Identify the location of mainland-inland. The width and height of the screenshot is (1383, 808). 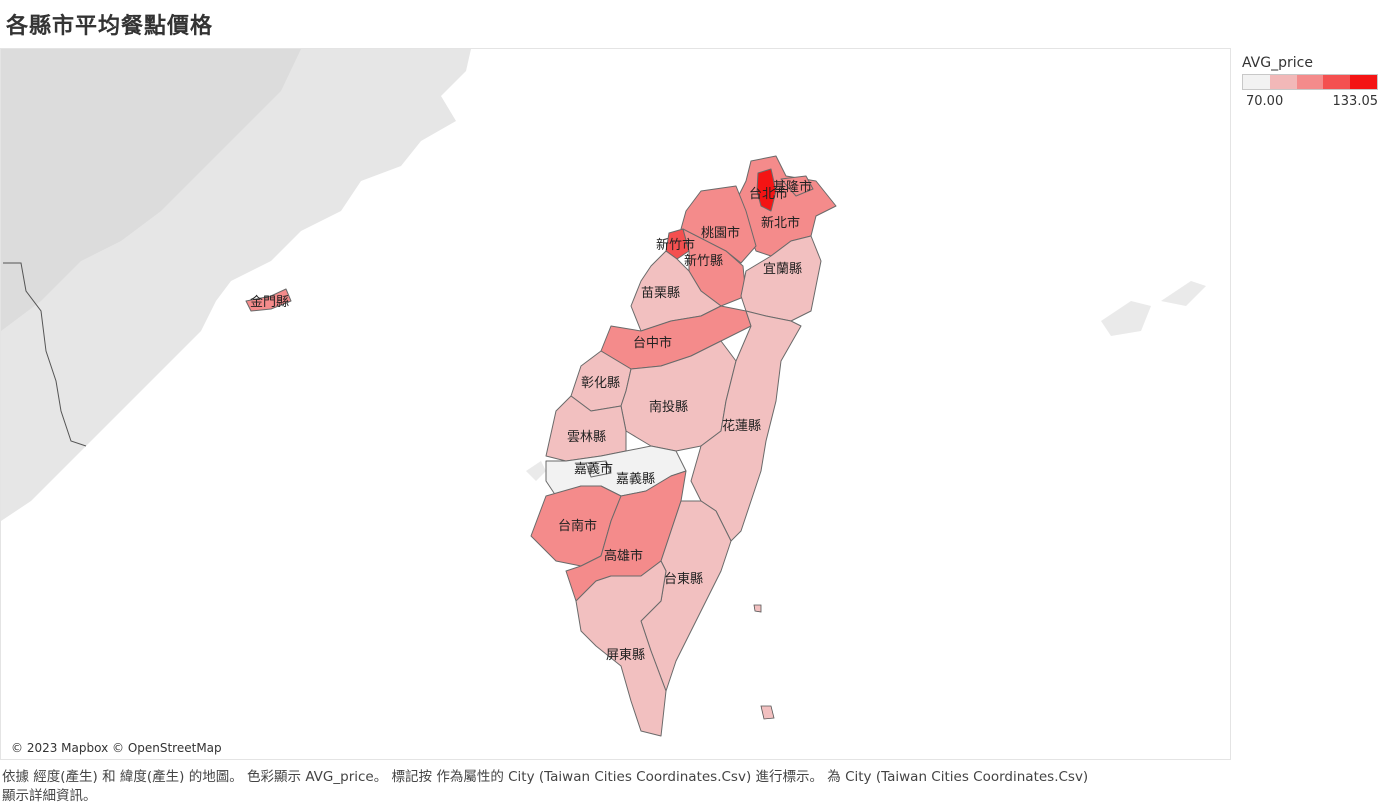
(151, 190).